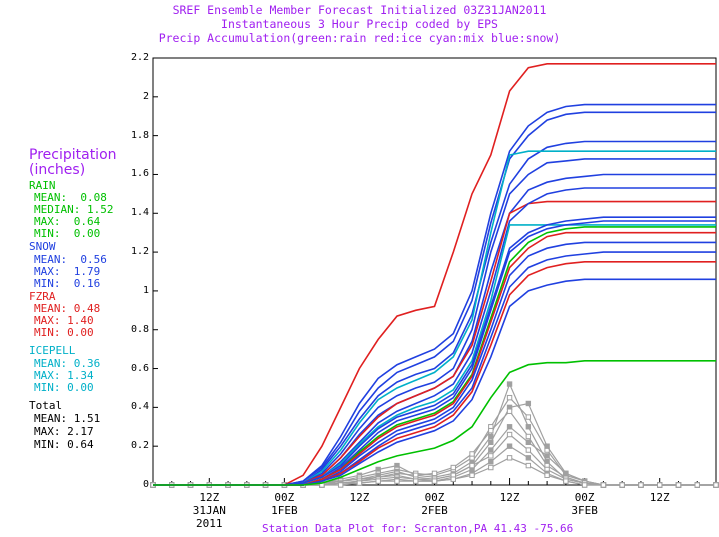  Describe the element at coordinates (67, 221) in the screenshot. I see `rain-max: MAX: 0.64` at that location.